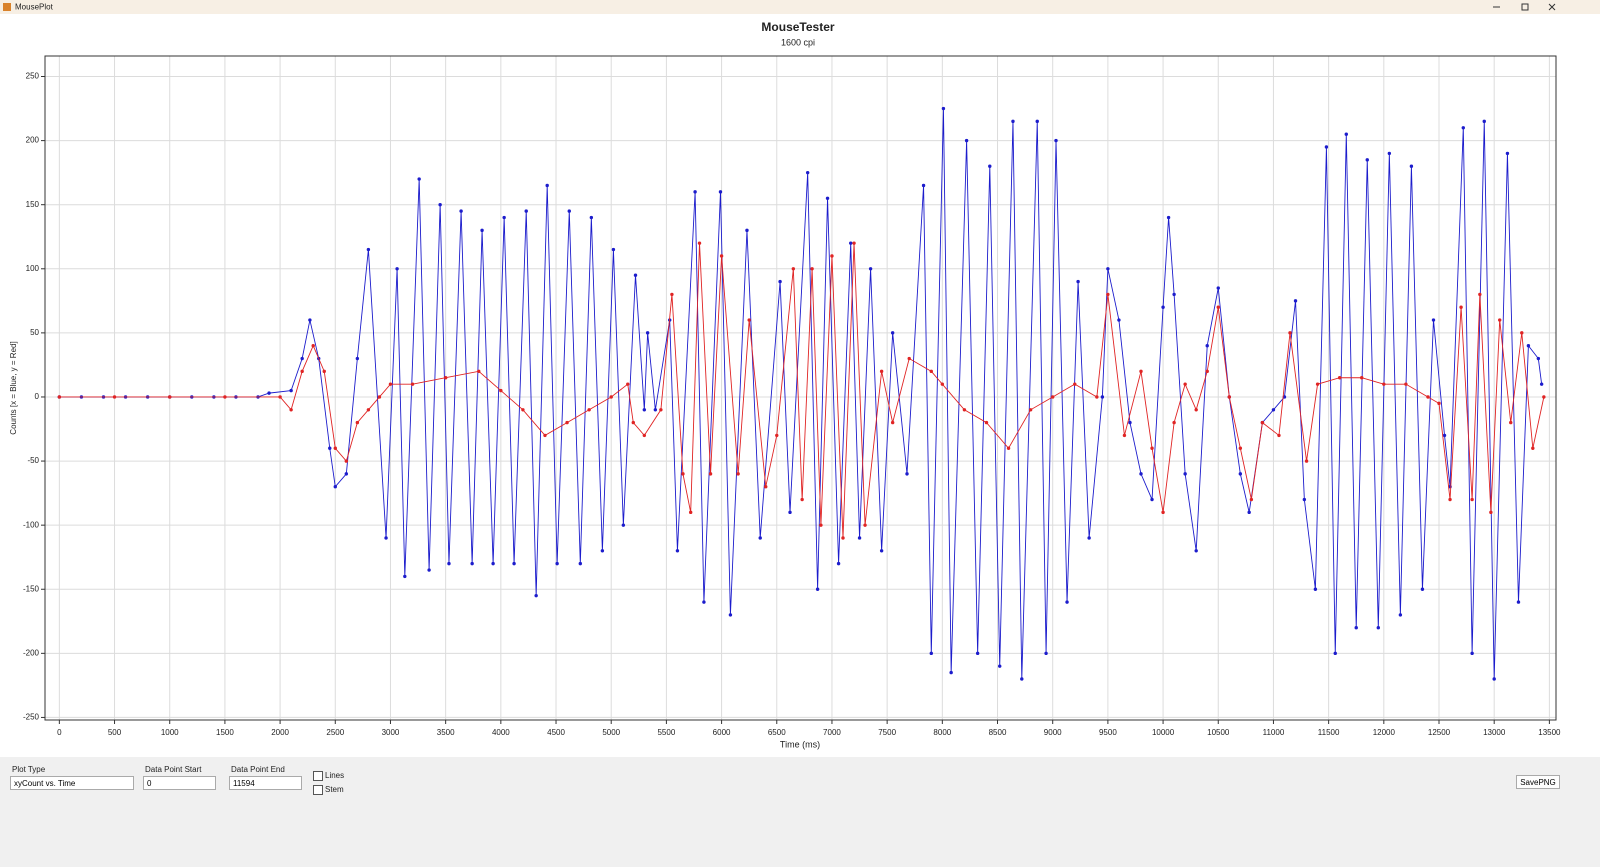  I want to click on y-tick-label: 150, so click(33, 204).